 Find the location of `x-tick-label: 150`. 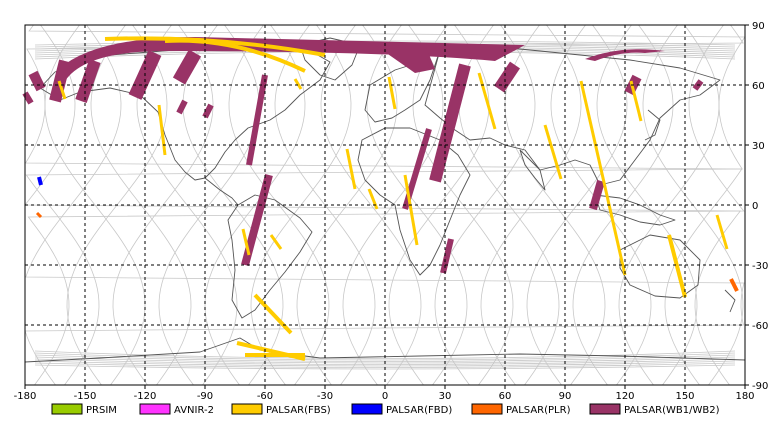

x-tick-label: 150 is located at coordinates (684, 396).